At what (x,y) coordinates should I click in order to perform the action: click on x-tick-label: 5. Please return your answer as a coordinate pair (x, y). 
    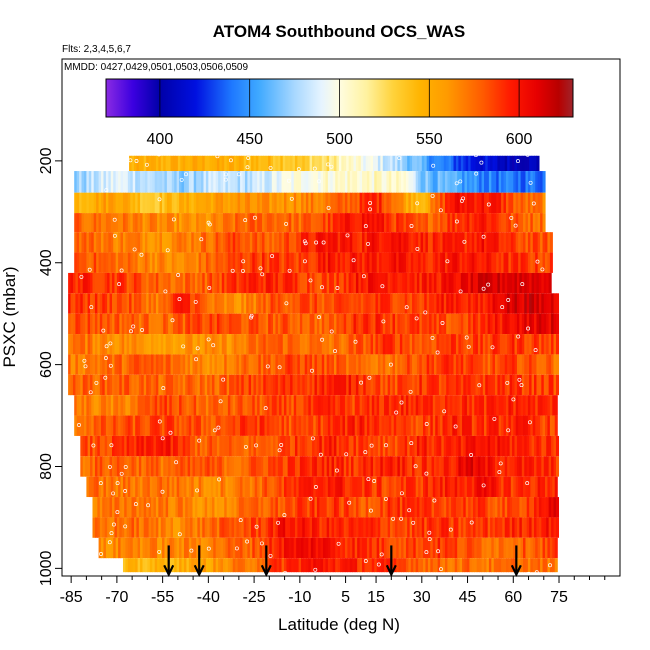
    Looking at the image, I should click on (345, 597).